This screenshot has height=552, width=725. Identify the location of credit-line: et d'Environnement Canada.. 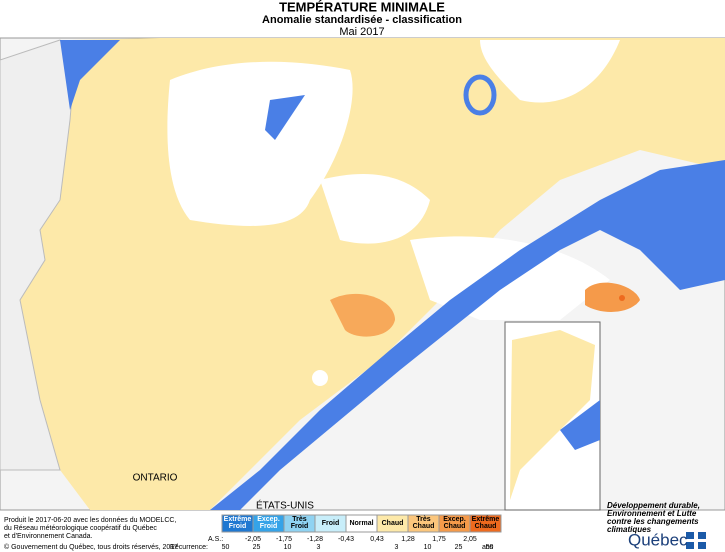
(48, 536).